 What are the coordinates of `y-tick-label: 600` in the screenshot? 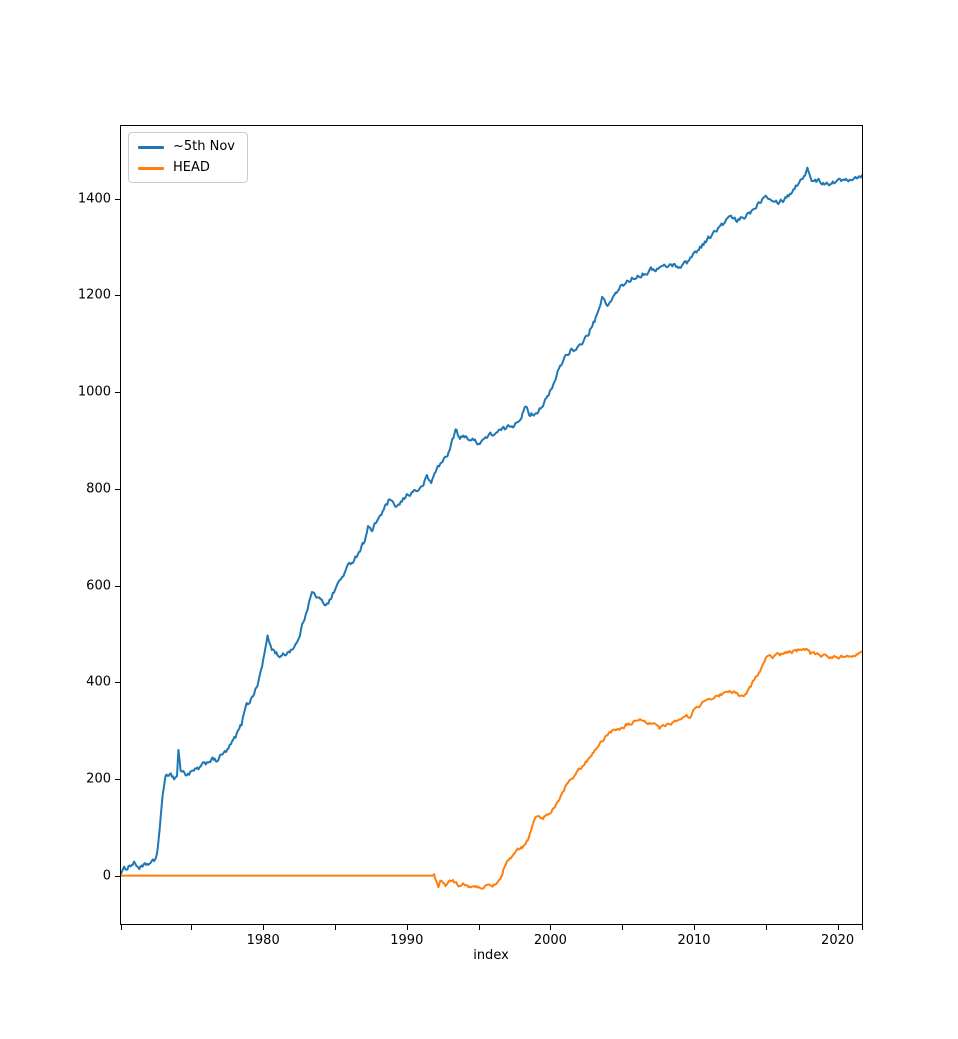 It's located at (98, 585).